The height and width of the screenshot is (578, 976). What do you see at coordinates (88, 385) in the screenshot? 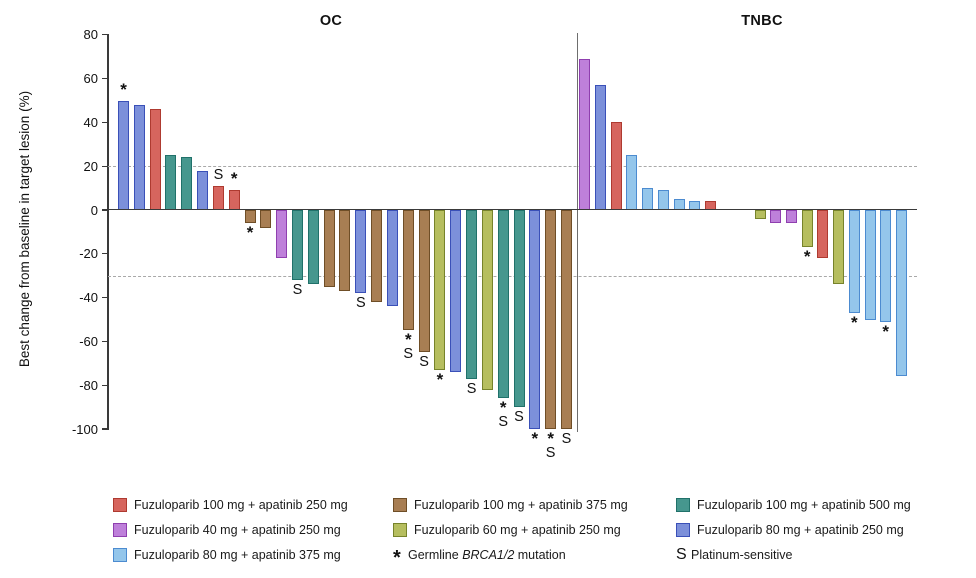
I see `y-axis-tick-label: -80` at bounding box center [88, 385].